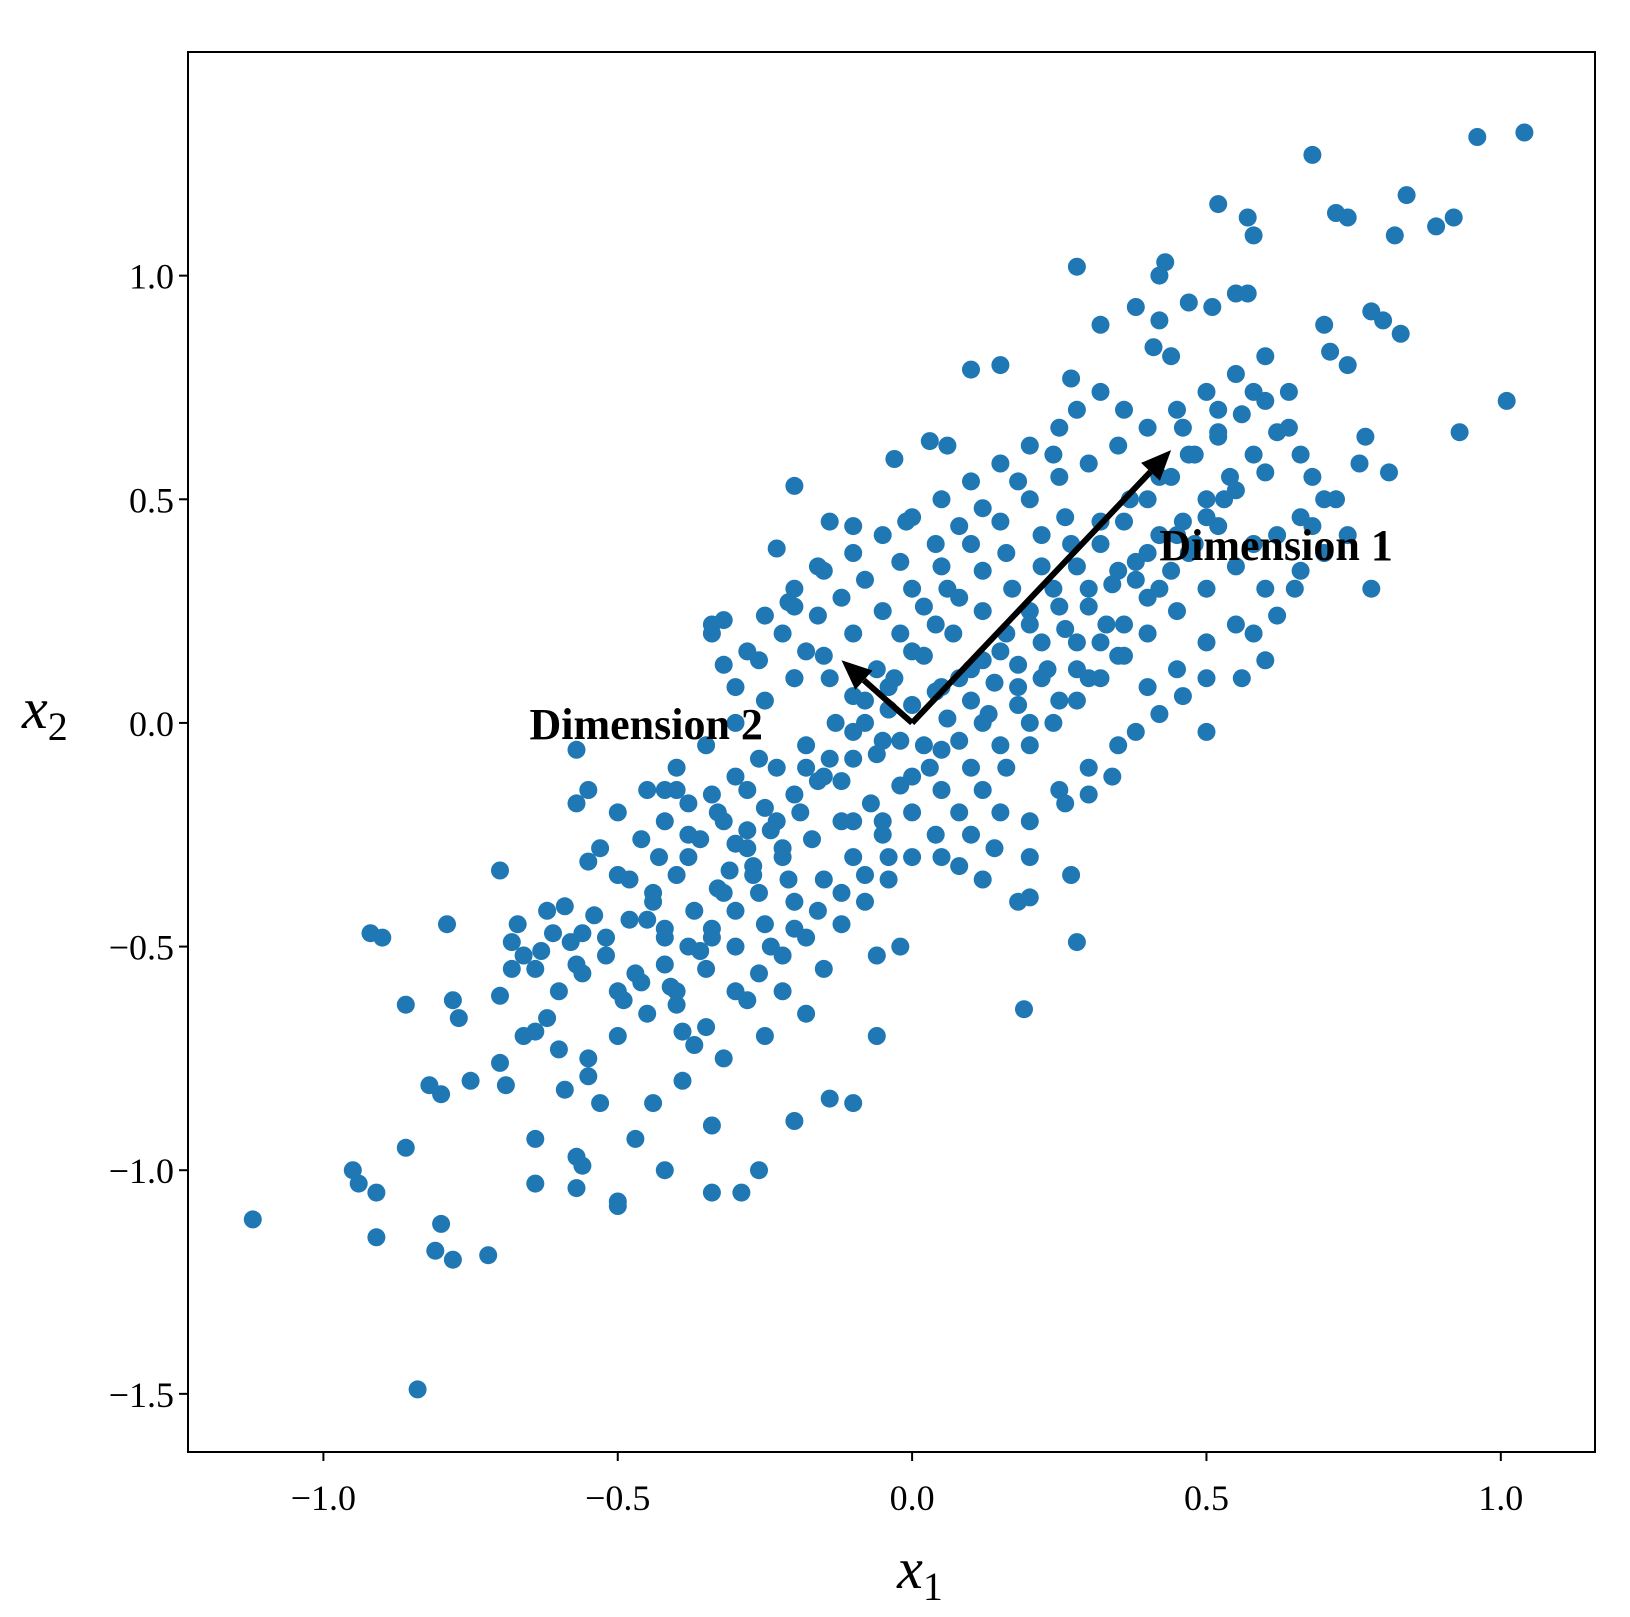 This screenshot has height=1617, width=1630. What do you see at coordinates (323, 1498) in the screenshot?
I see `x-tick-label: −1.0` at bounding box center [323, 1498].